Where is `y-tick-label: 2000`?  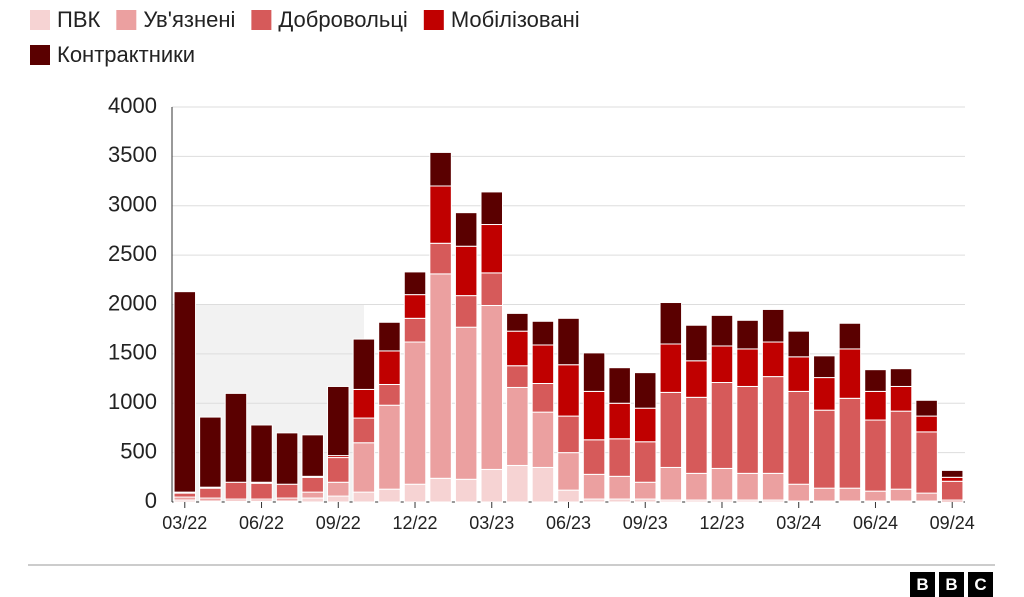
y-tick-label: 2000 is located at coordinates (132, 302).